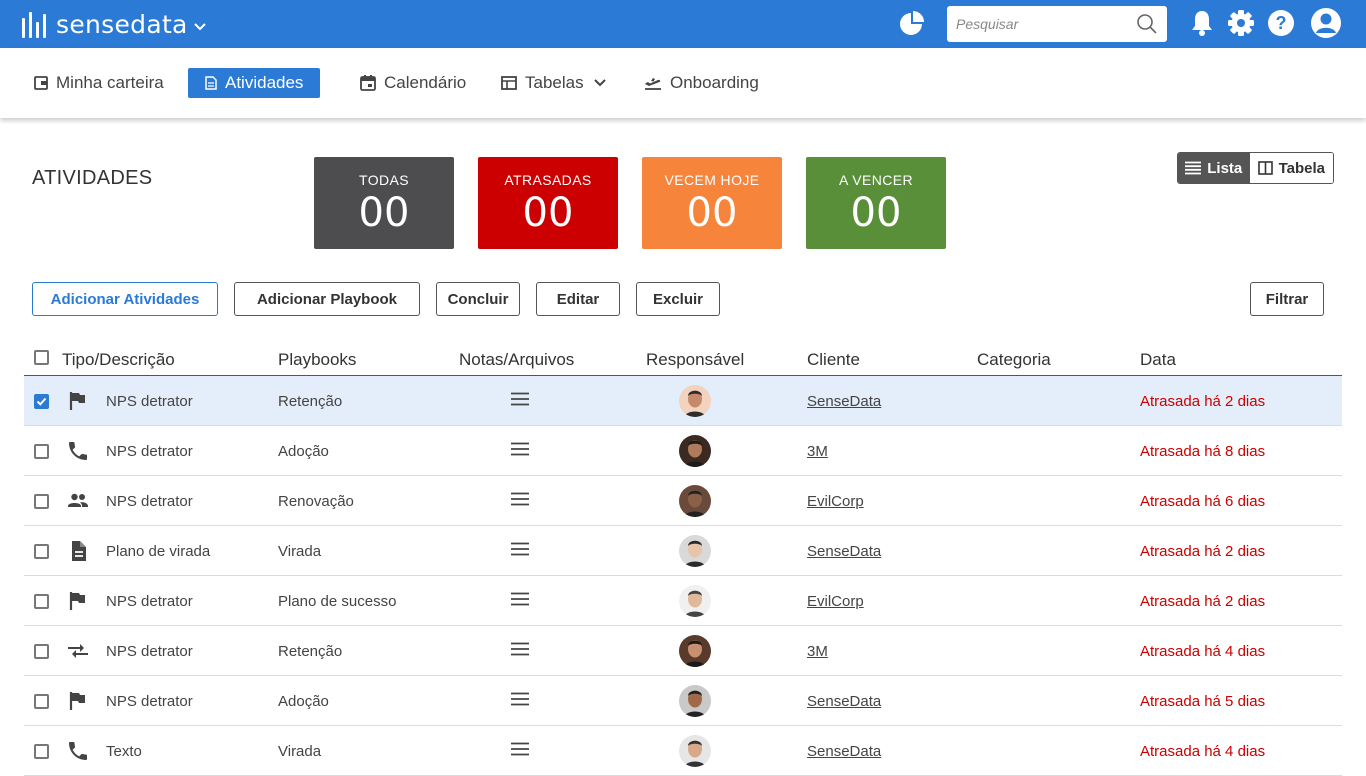 This screenshot has height=776, width=1366. Describe the element at coordinates (553, 83) in the screenshot. I see `nav-tables: Tabelas` at that location.